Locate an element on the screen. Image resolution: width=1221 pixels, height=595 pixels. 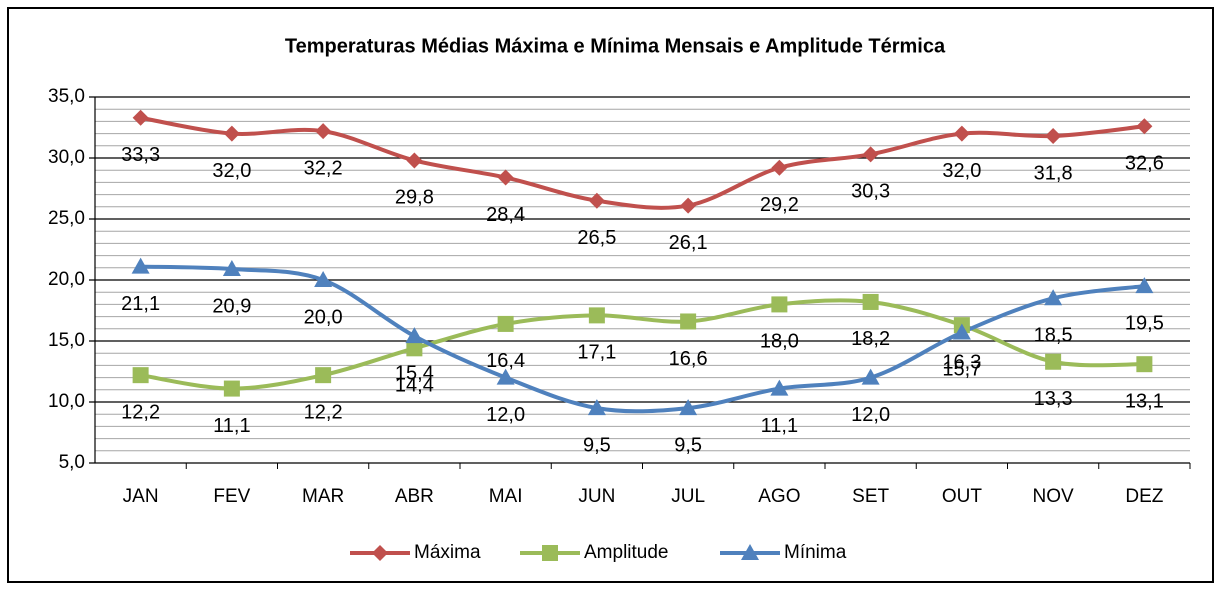
series-line is located at coordinates (642, 162).